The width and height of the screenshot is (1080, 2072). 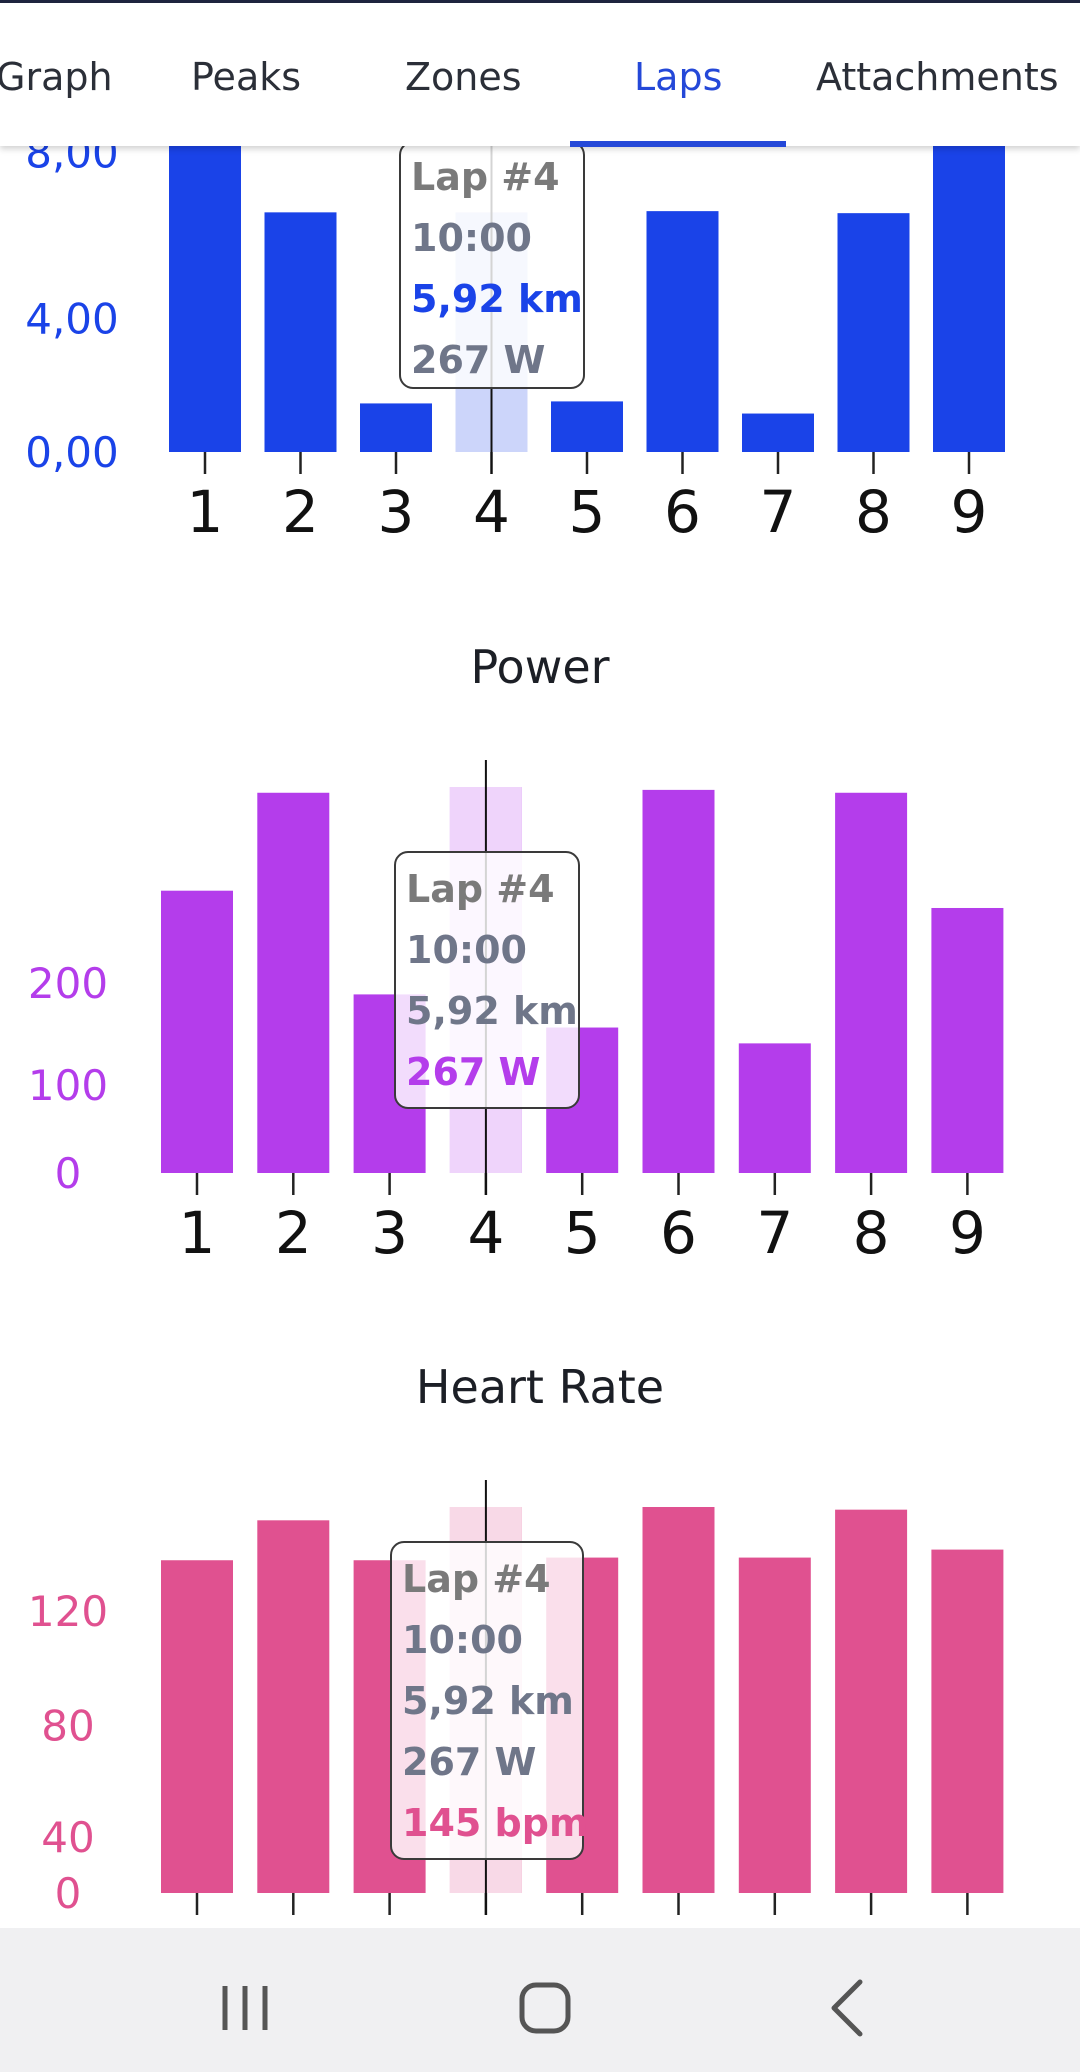 What do you see at coordinates (67, 1837) in the screenshot?
I see `y-tick-label: 40` at bounding box center [67, 1837].